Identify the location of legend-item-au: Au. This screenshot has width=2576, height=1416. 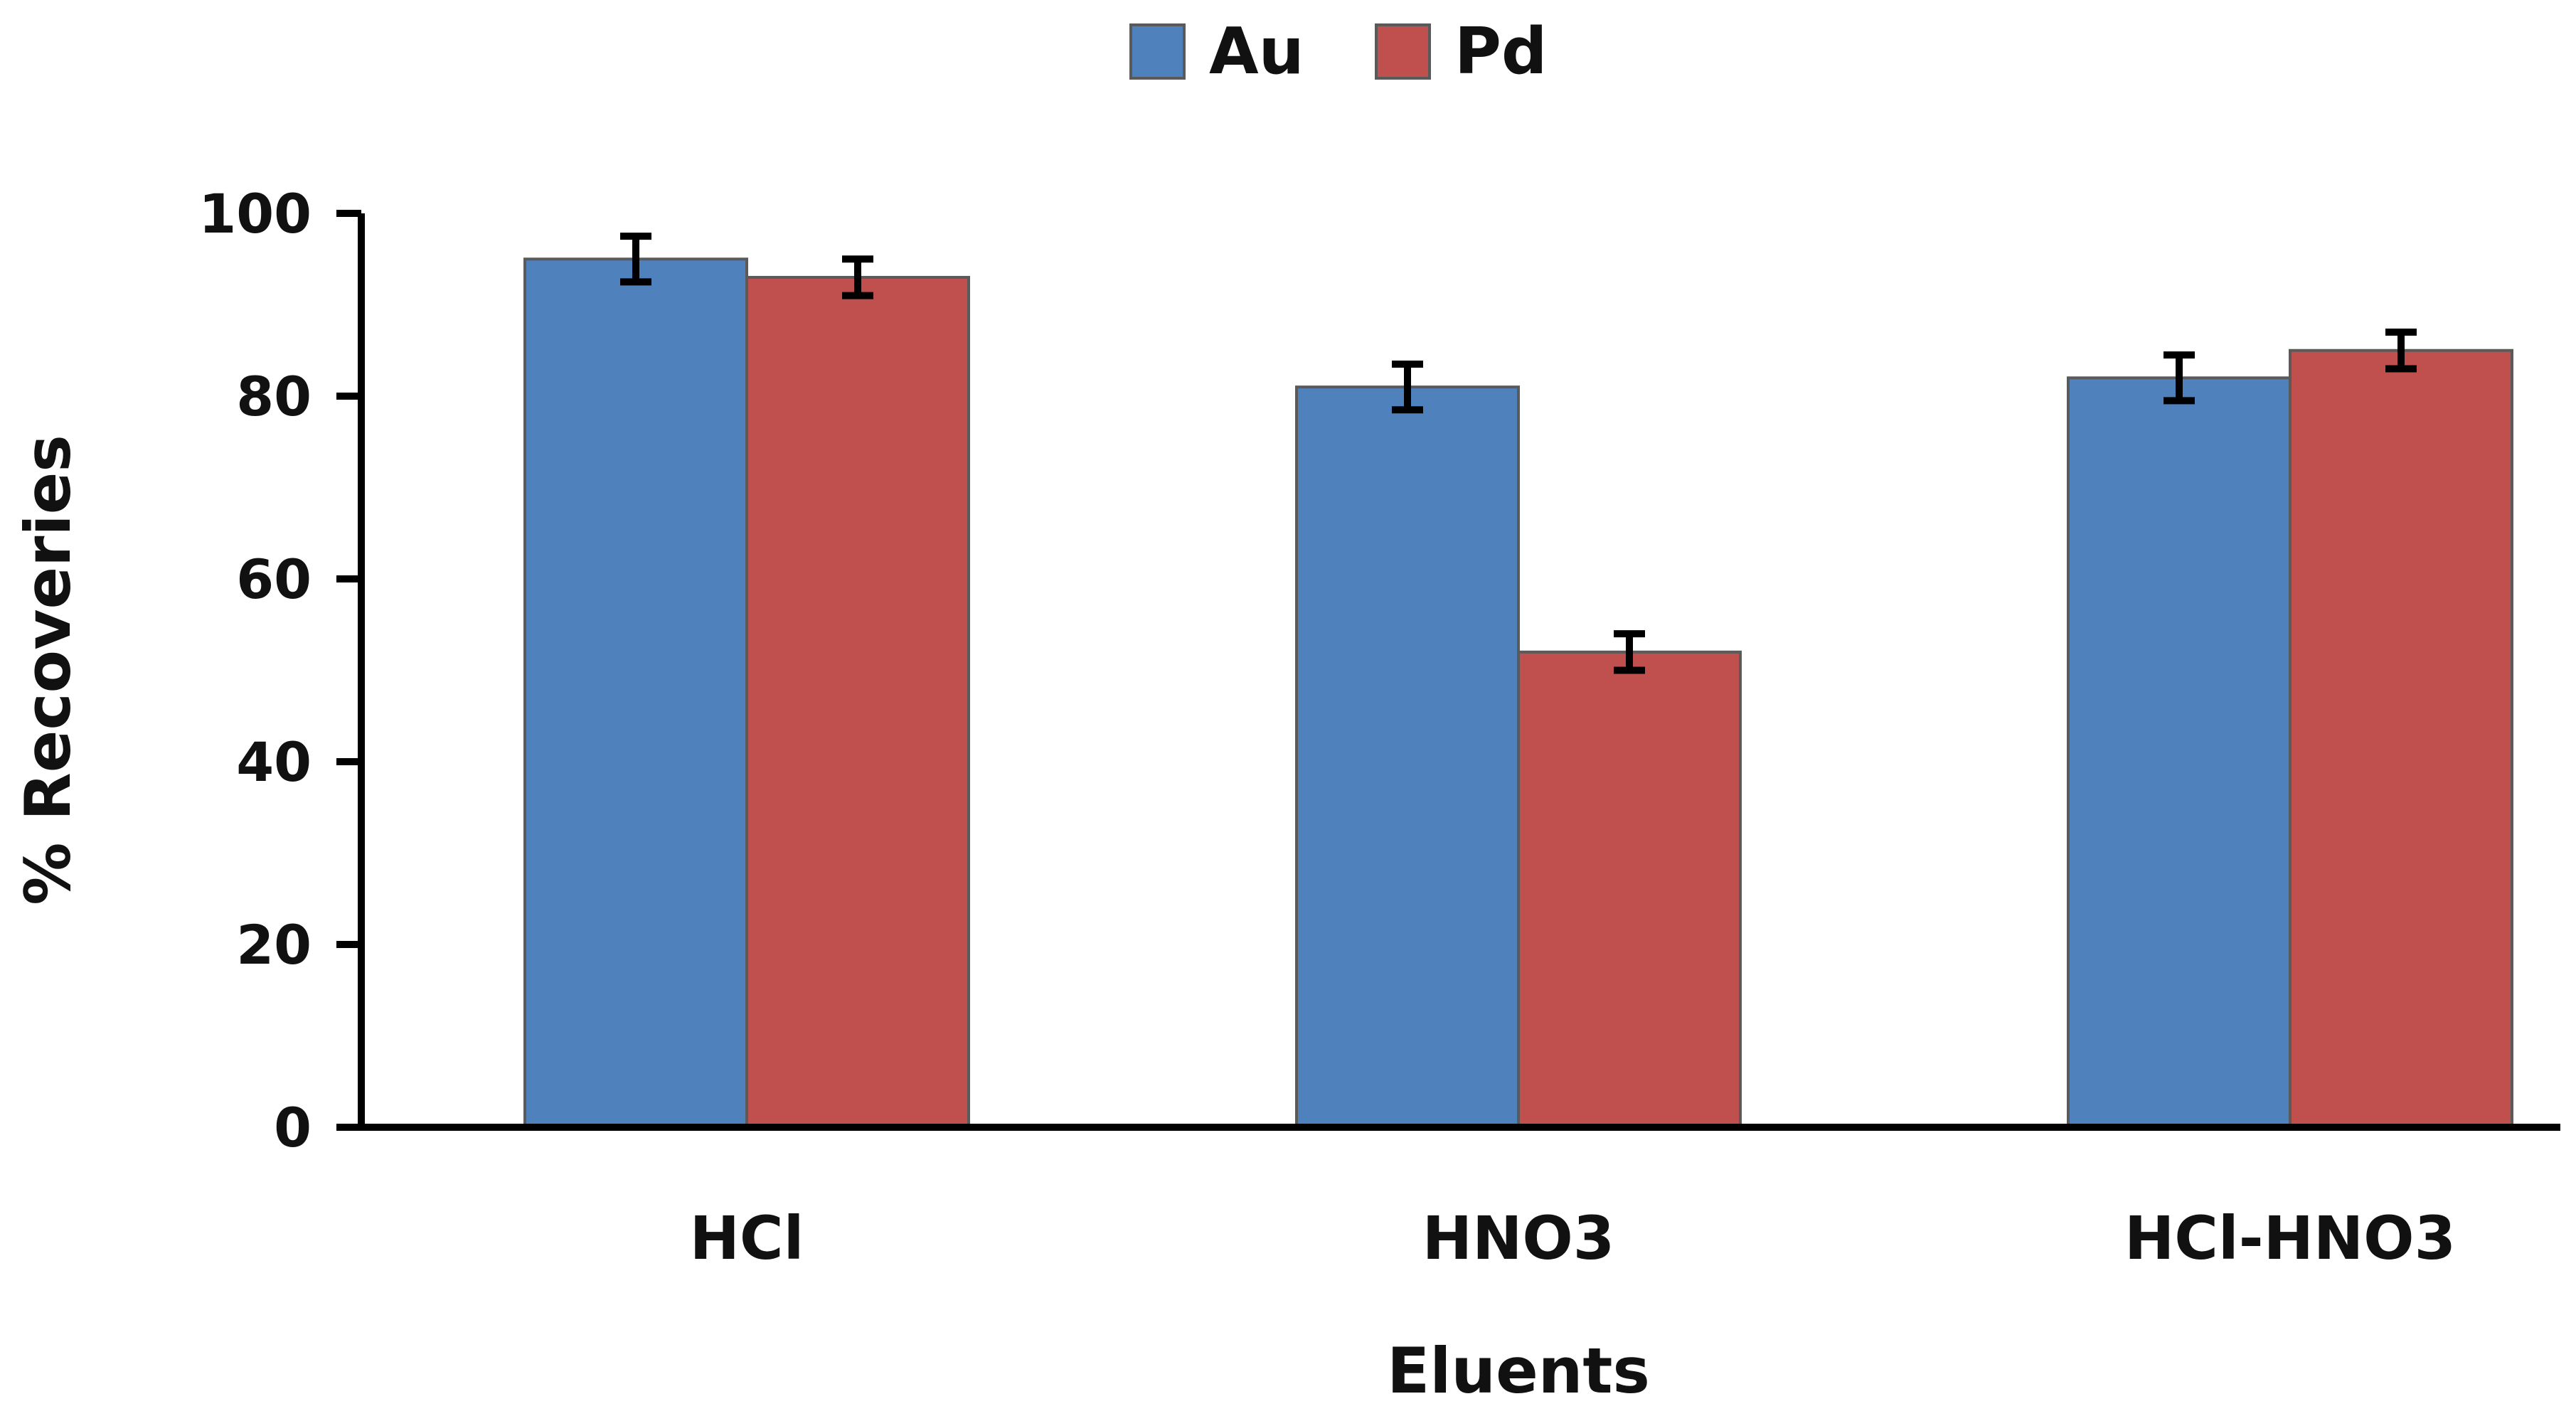
(1216, 51).